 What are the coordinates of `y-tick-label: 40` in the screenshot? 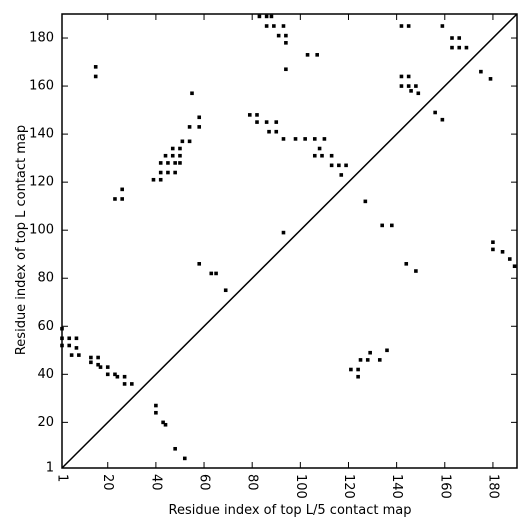 It's located at (45, 374).